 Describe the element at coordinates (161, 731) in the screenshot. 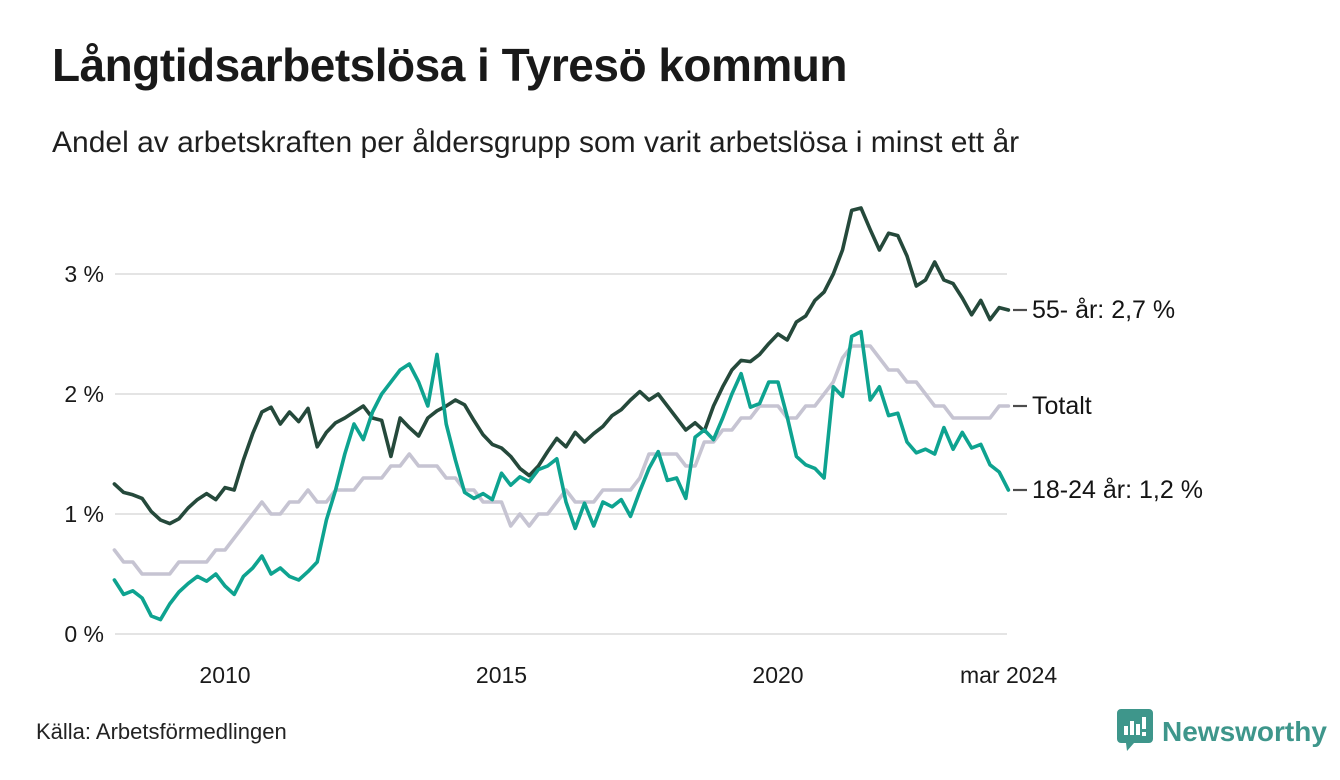

I see `source-note: Källa: Arbetsförmedlingen` at that location.